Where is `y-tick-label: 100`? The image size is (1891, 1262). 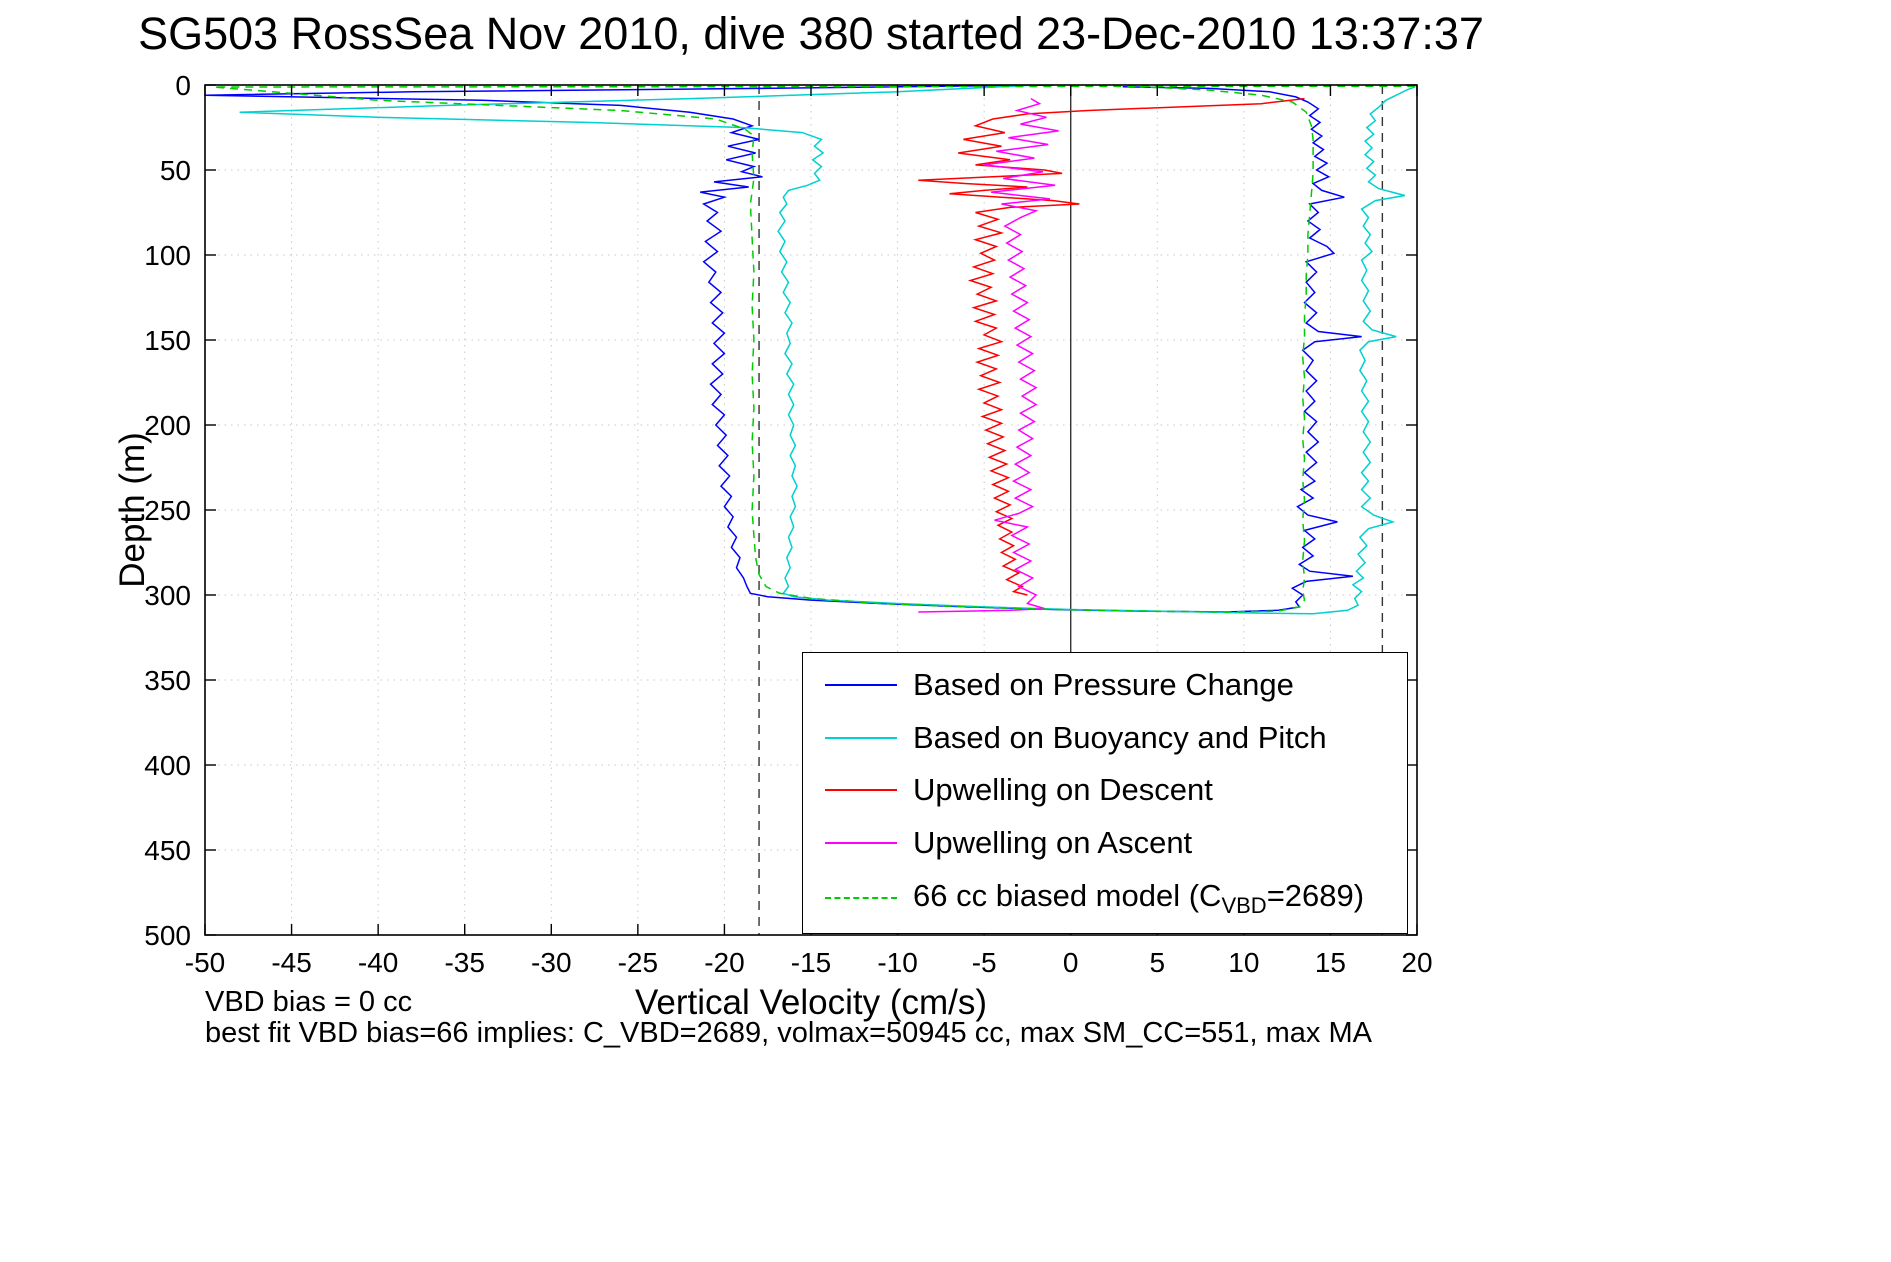 y-tick-label: 100 is located at coordinates (167, 255).